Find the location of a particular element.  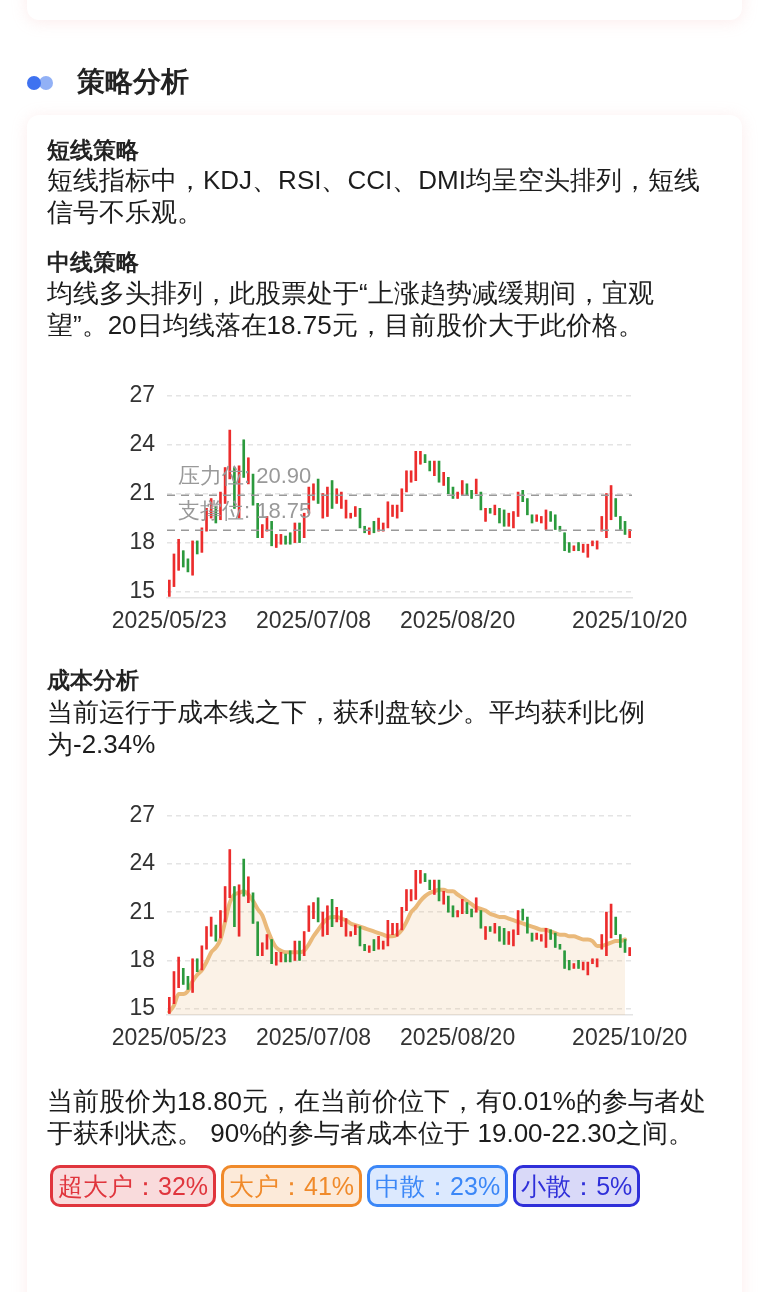

text: 短线指标中，KDJ、RSI、CCI、DMI均呈空头排列，短线信号不乐观。 is located at coordinates (374, 196).